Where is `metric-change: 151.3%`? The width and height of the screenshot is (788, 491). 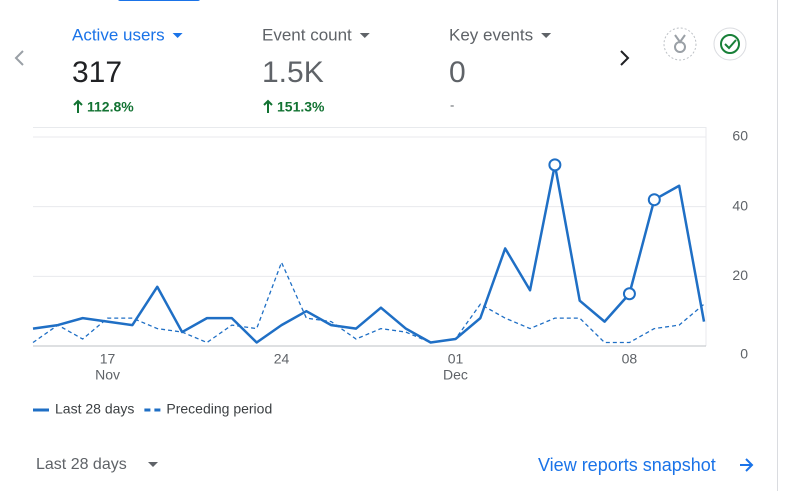 metric-change: 151.3% is located at coordinates (301, 107).